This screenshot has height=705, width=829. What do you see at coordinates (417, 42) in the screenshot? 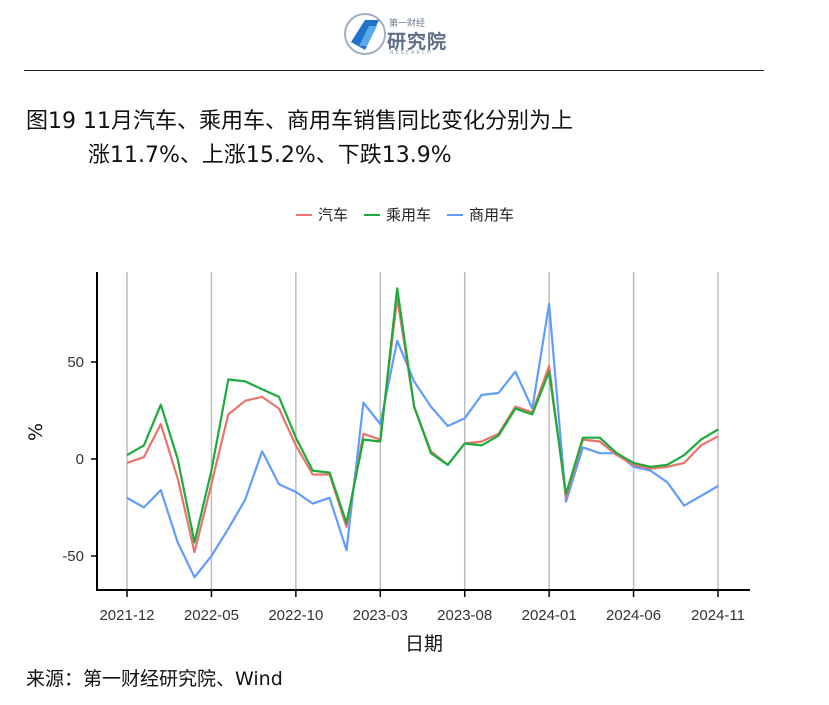
I see `logo-text-main: 研究院` at bounding box center [417, 42].